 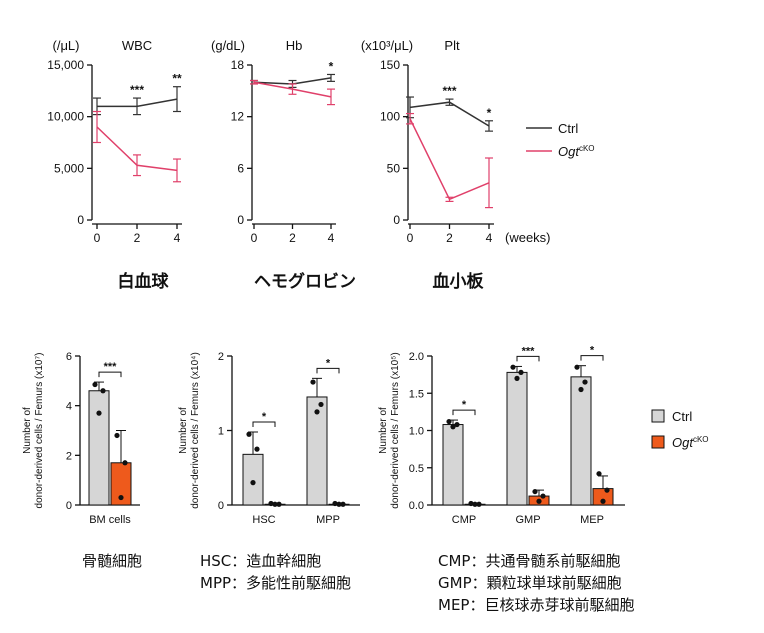 I want to click on y-tick-label: 10,000, so click(x=65, y=117).